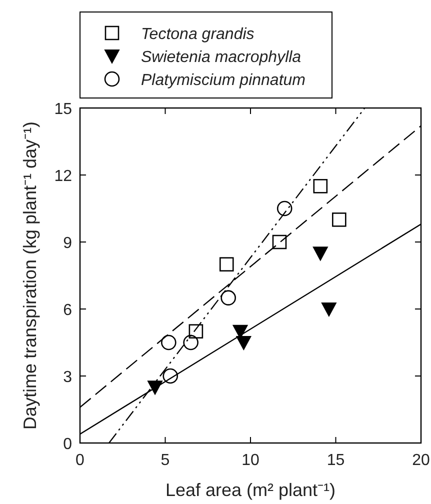 The width and height of the screenshot is (431, 504). I want to click on x-tick-label: 0, so click(80, 460).